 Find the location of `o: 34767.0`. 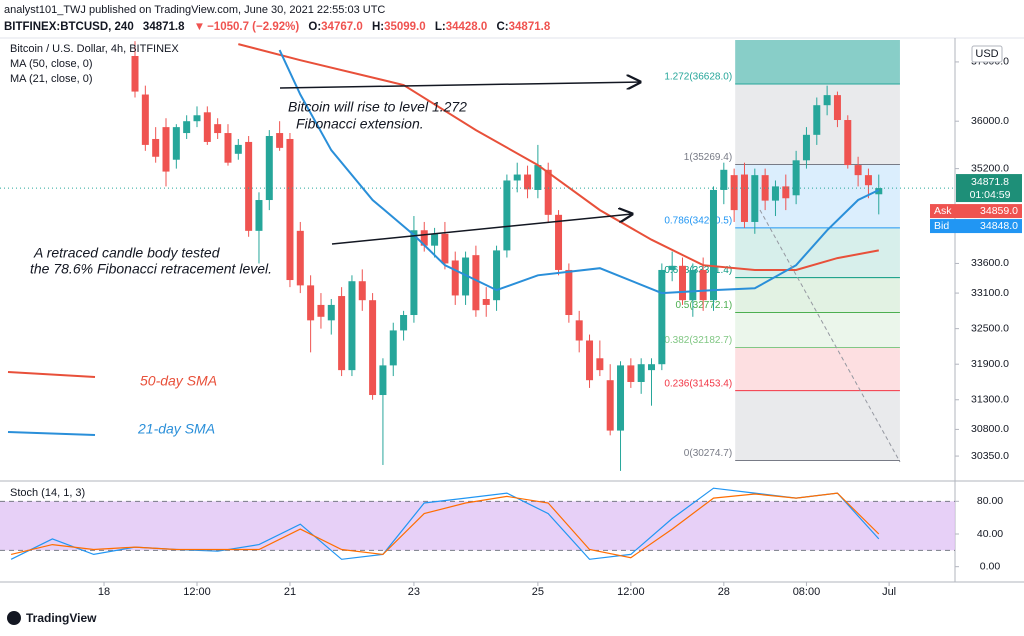

o: 34767.0 is located at coordinates (342, 27).